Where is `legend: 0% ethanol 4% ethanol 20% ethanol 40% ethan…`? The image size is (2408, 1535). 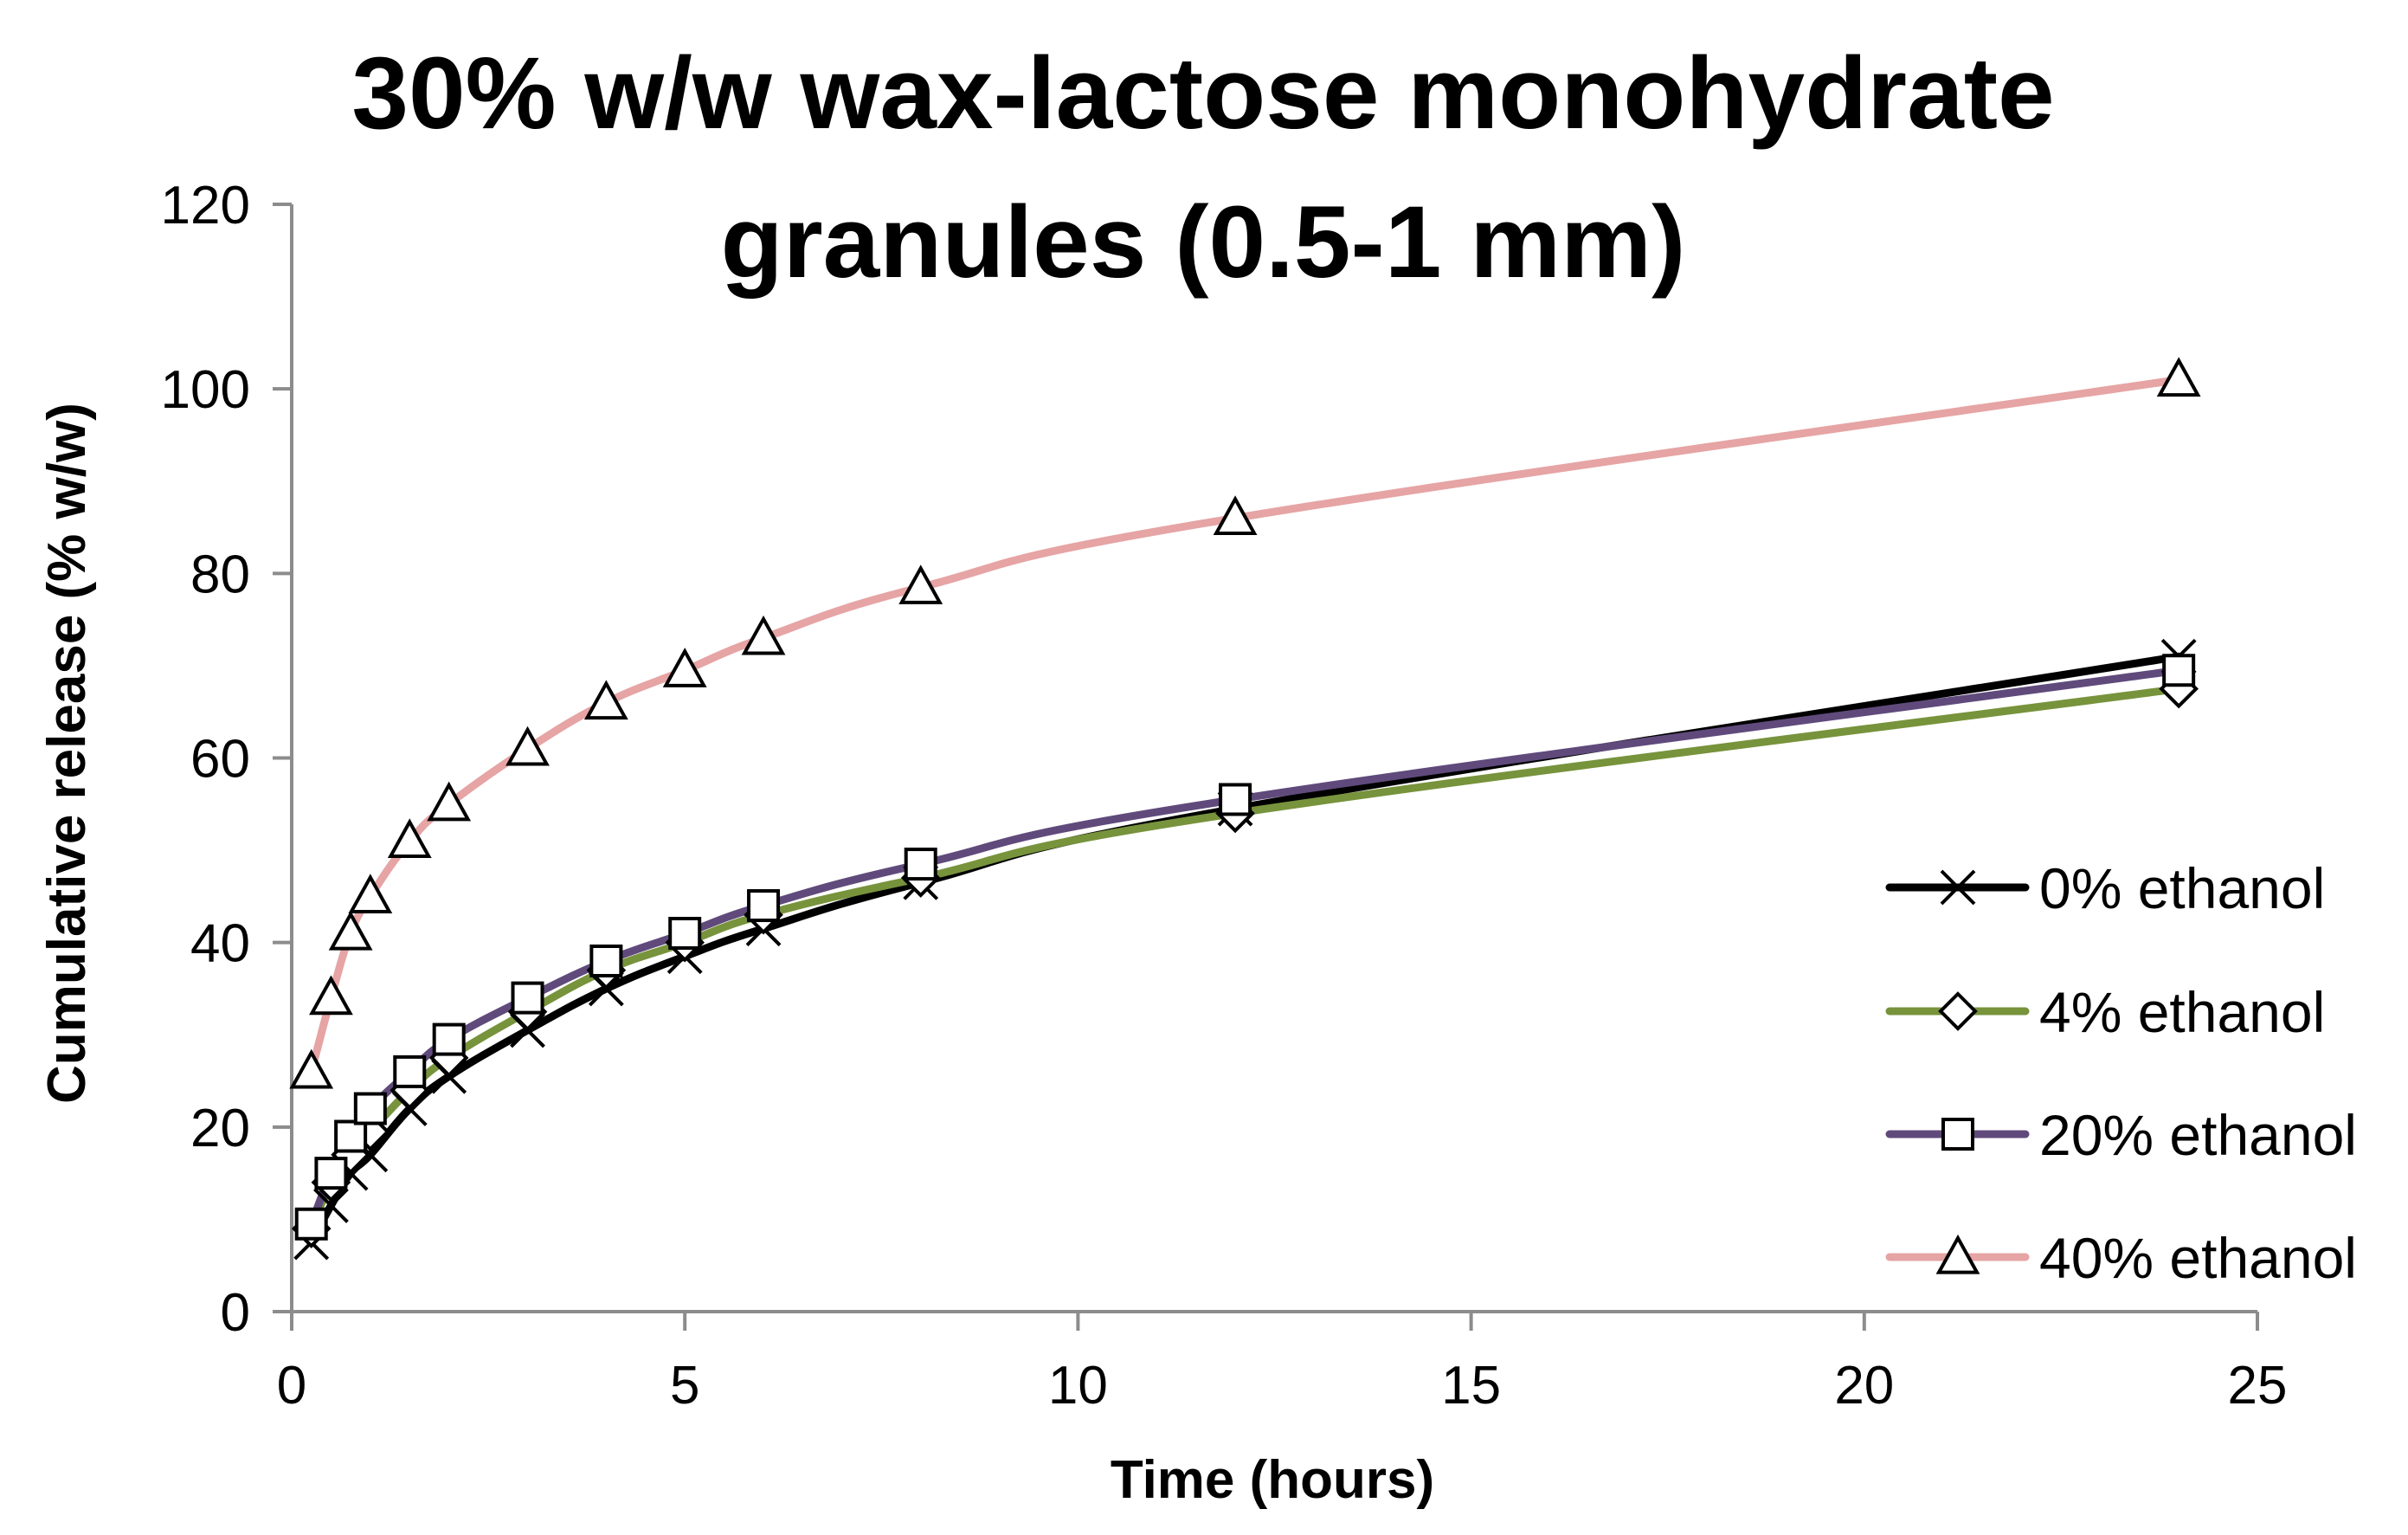
legend: 0% ethanol 4% ethanol 20% ethanol 40% ethan… is located at coordinates (2121, 1073).